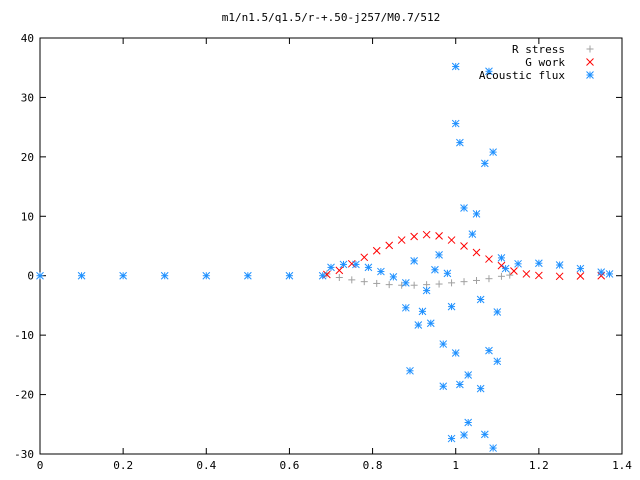  I want to click on x-tick-label: 1, so click(455, 465).